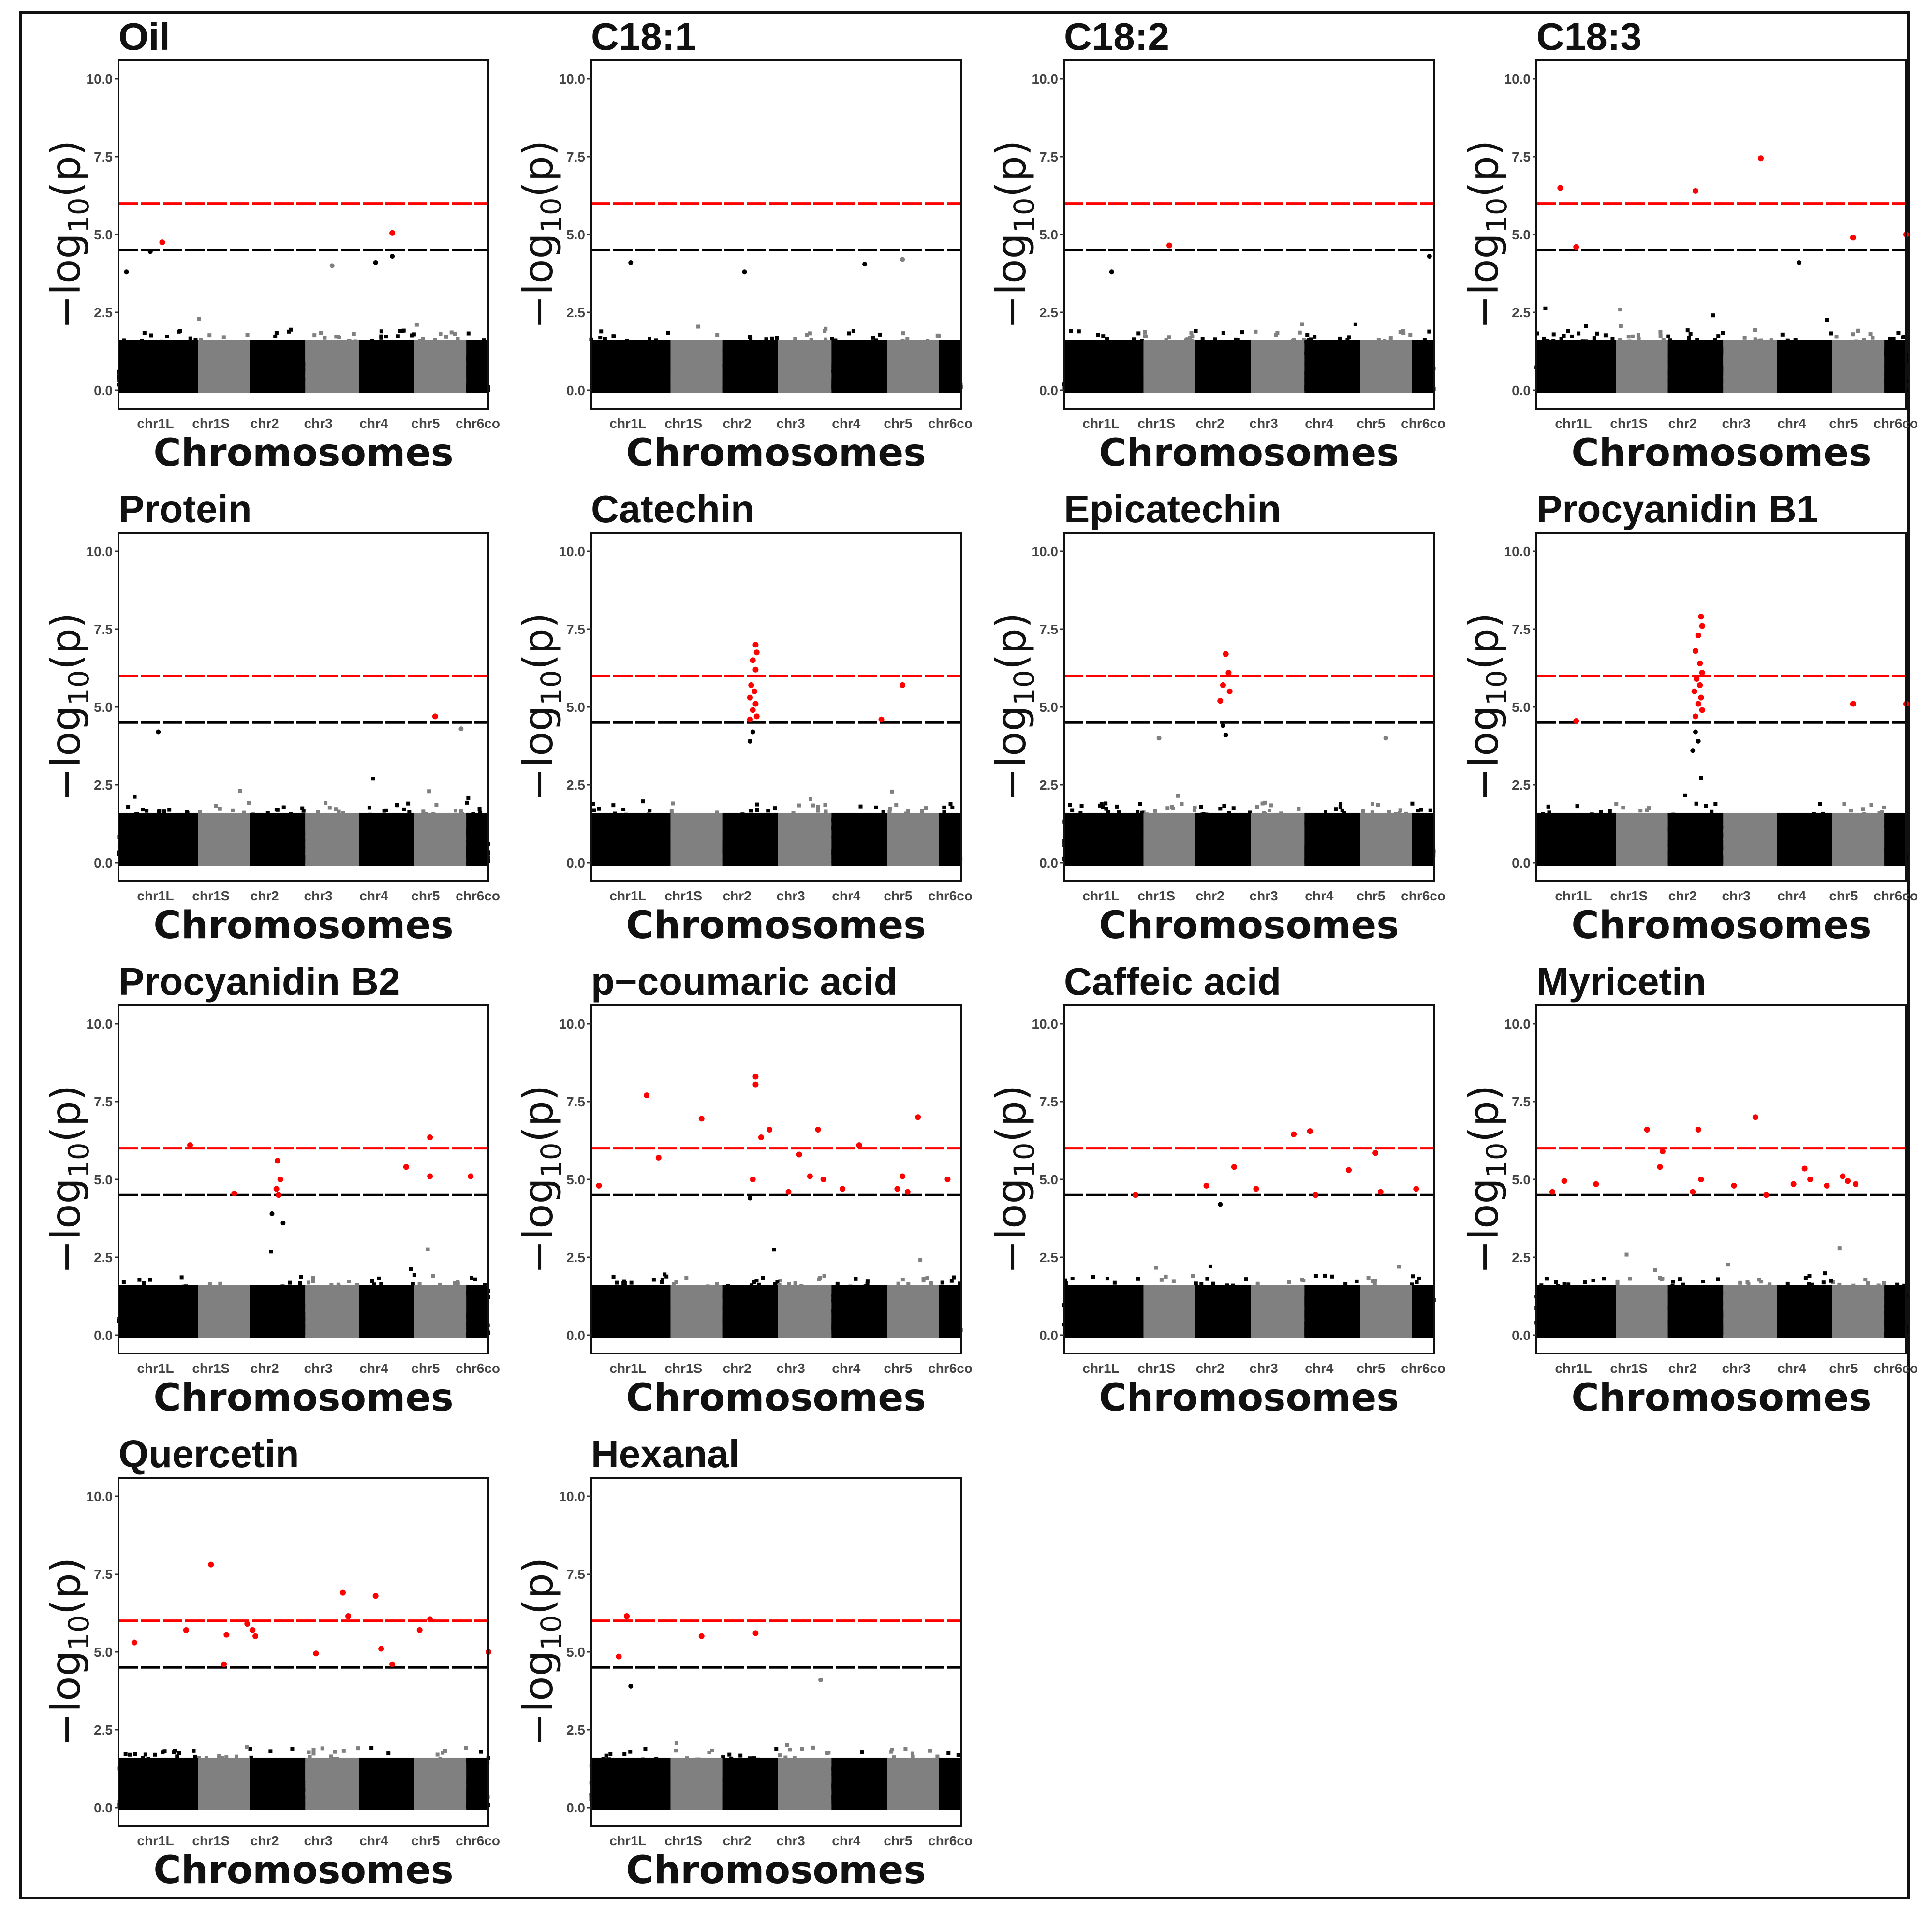 This screenshot has width=1932, height=1913. What do you see at coordinates (1621, 981) in the screenshot?
I see `panel-title: Myricetin` at bounding box center [1621, 981].